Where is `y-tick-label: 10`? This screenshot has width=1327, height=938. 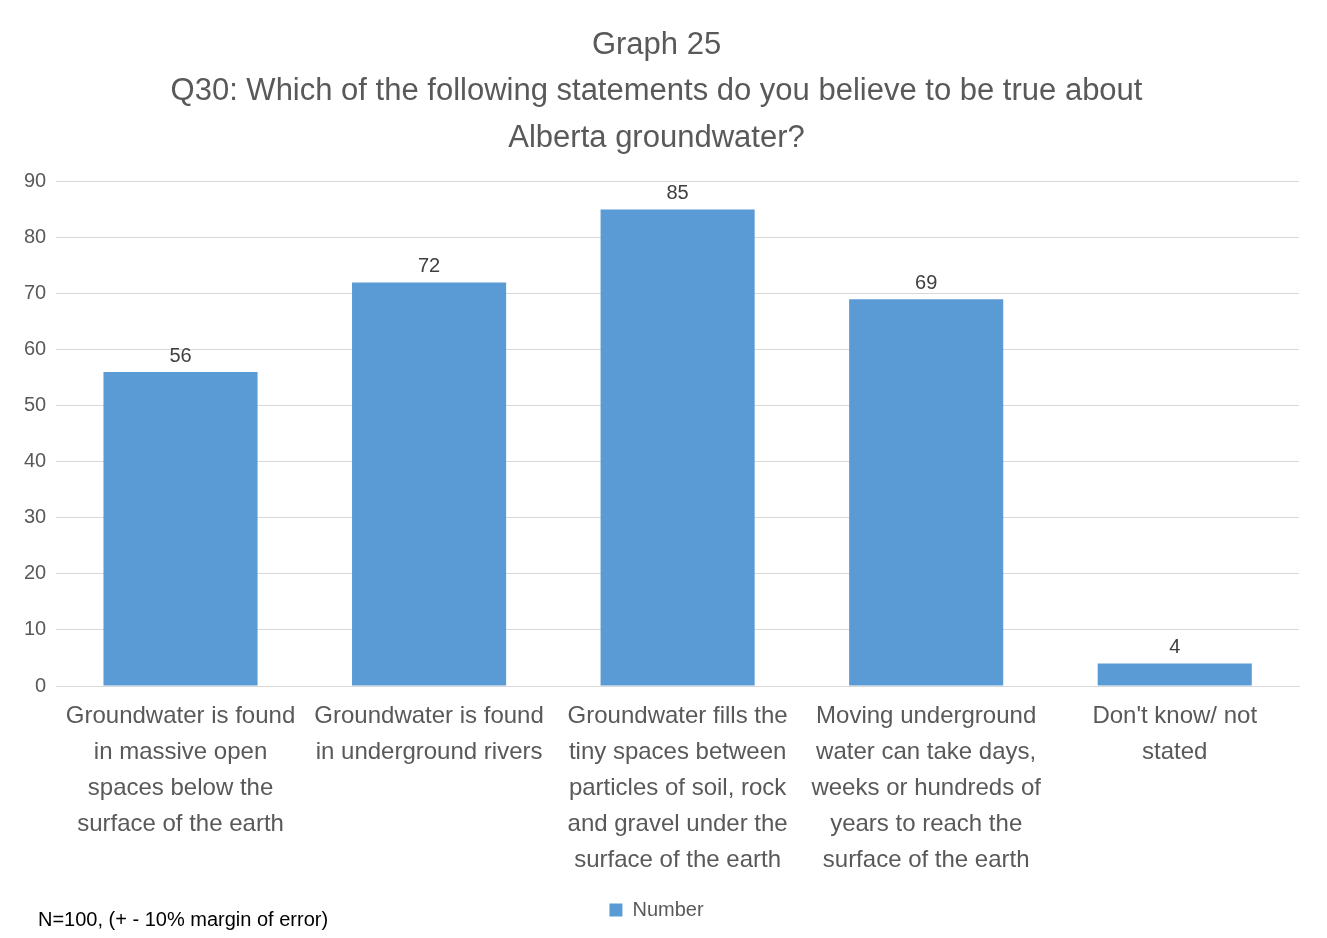
y-tick-label: 10 is located at coordinates (35, 628).